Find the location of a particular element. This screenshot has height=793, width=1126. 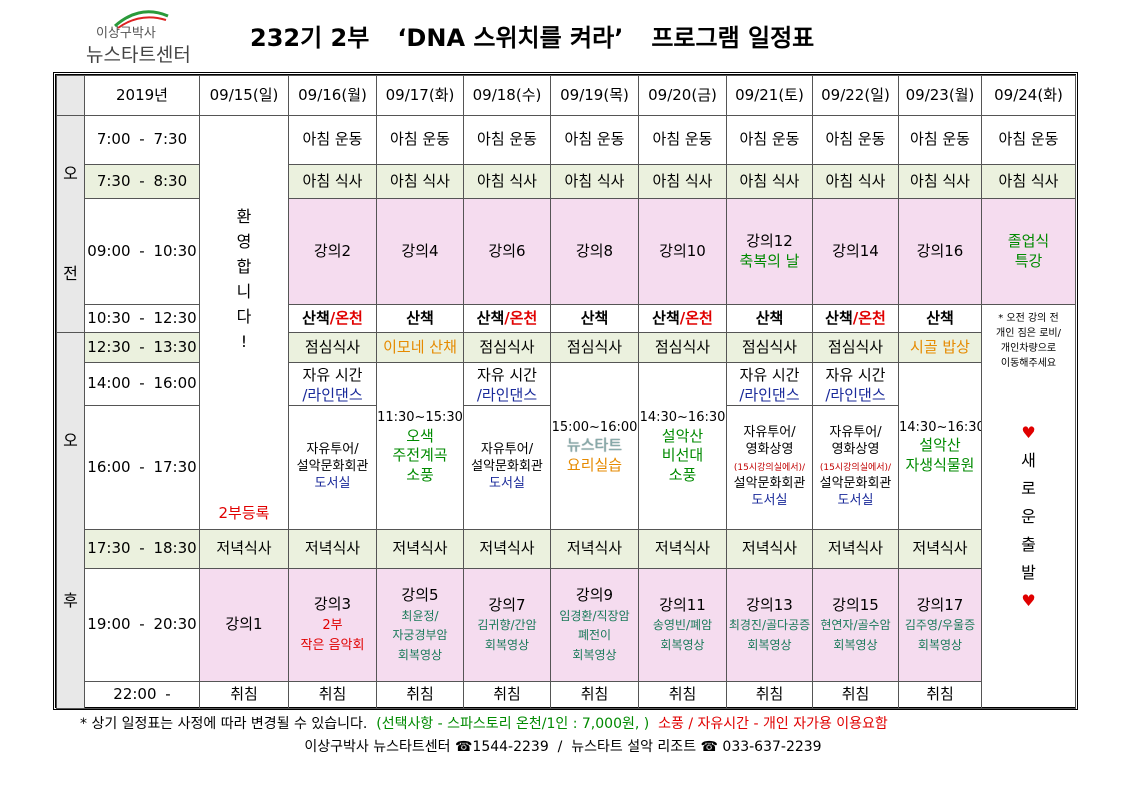

cell-line: 7:30 - 8:30 is located at coordinates (142, 182).